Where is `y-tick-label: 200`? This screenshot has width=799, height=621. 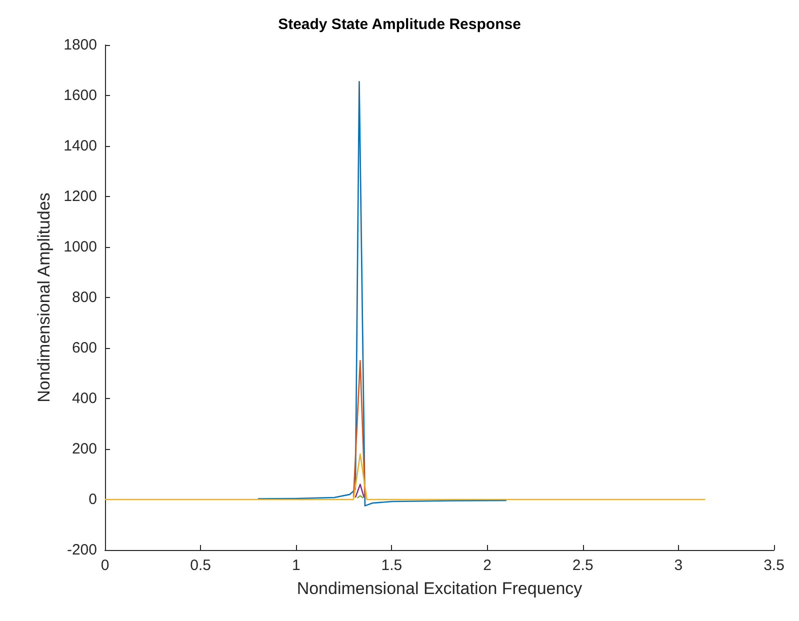 y-tick-label: 200 is located at coordinates (84, 449).